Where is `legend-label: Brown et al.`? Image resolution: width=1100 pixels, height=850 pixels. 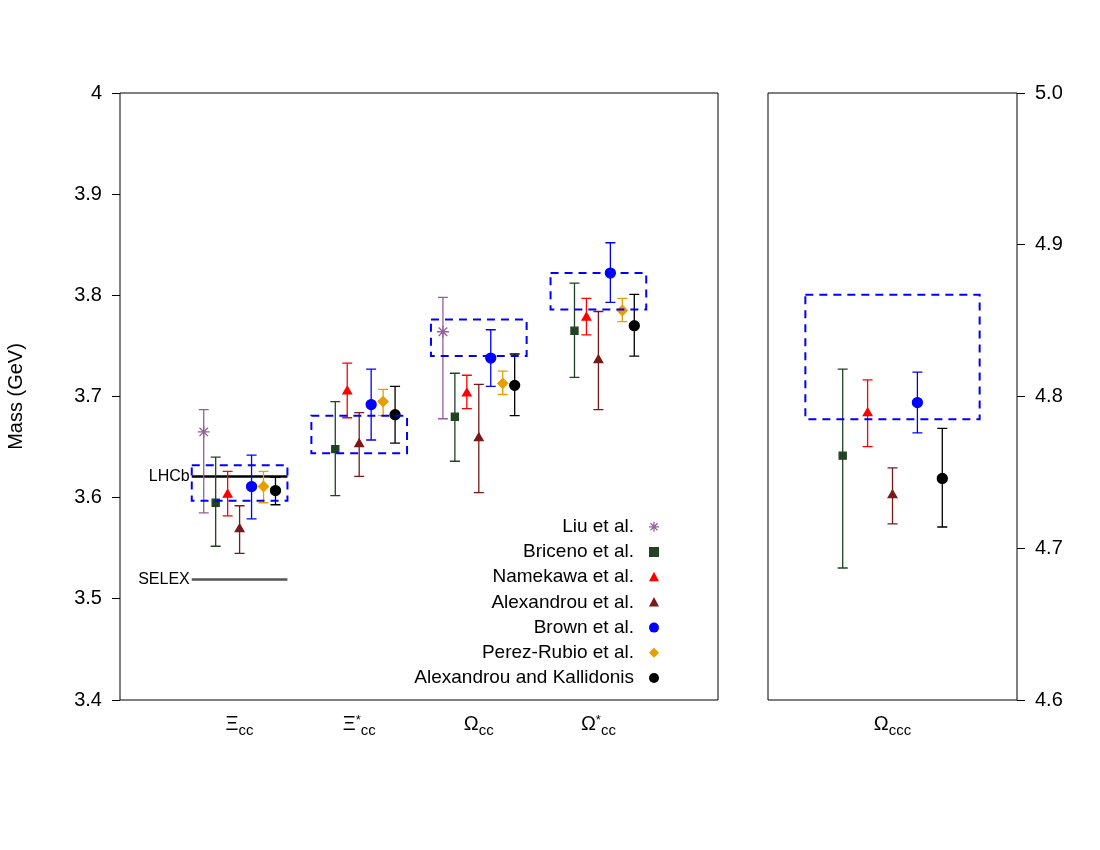 legend-label: Brown et al. is located at coordinates (583, 626).